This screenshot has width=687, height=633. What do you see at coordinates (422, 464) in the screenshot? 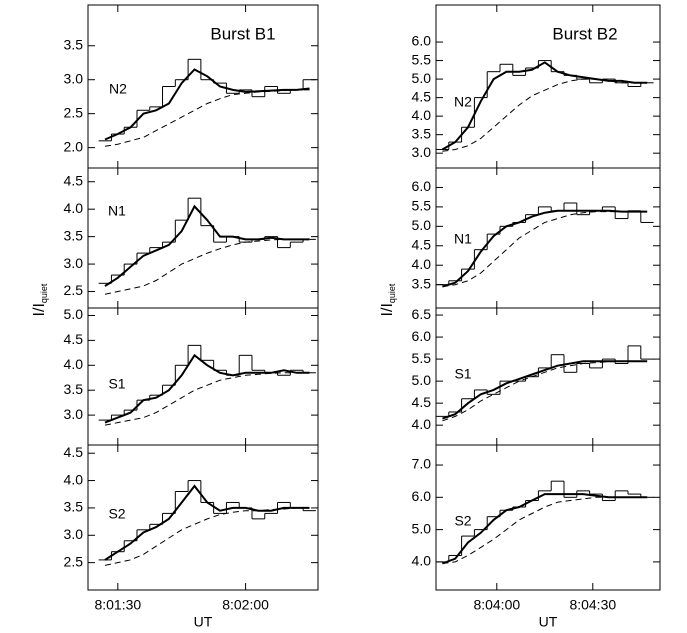
I see `y-tick-label: 7.0` at bounding box center [422, 464].